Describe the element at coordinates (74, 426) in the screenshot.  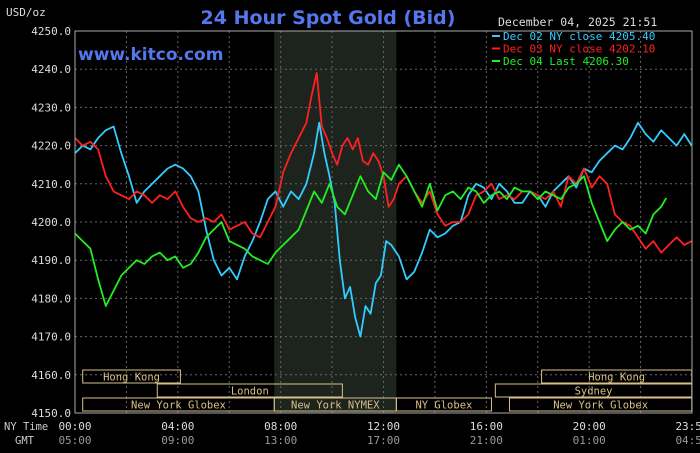
I see `x-tick-ny: 00:00` at that location.